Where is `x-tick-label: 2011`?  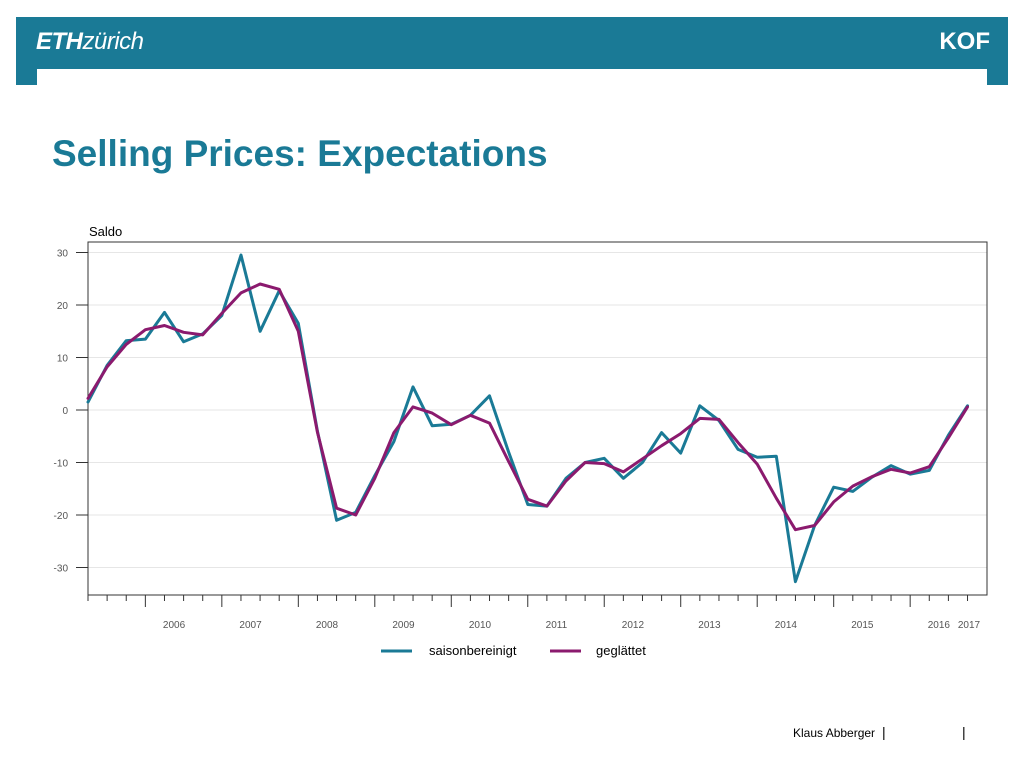 x-tick-label: 2011 is located at coordinates (557, 625).